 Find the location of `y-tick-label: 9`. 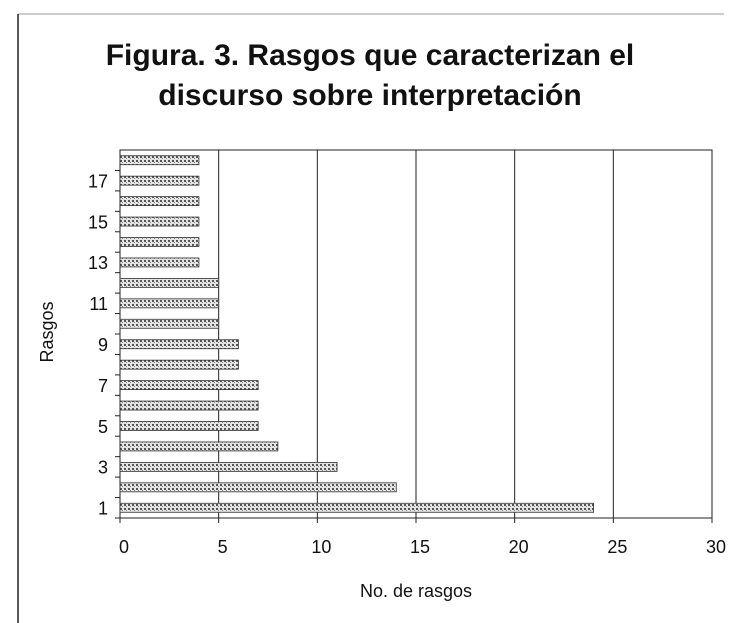

y-tick-label: 9 is located at coordinates (103, 345).